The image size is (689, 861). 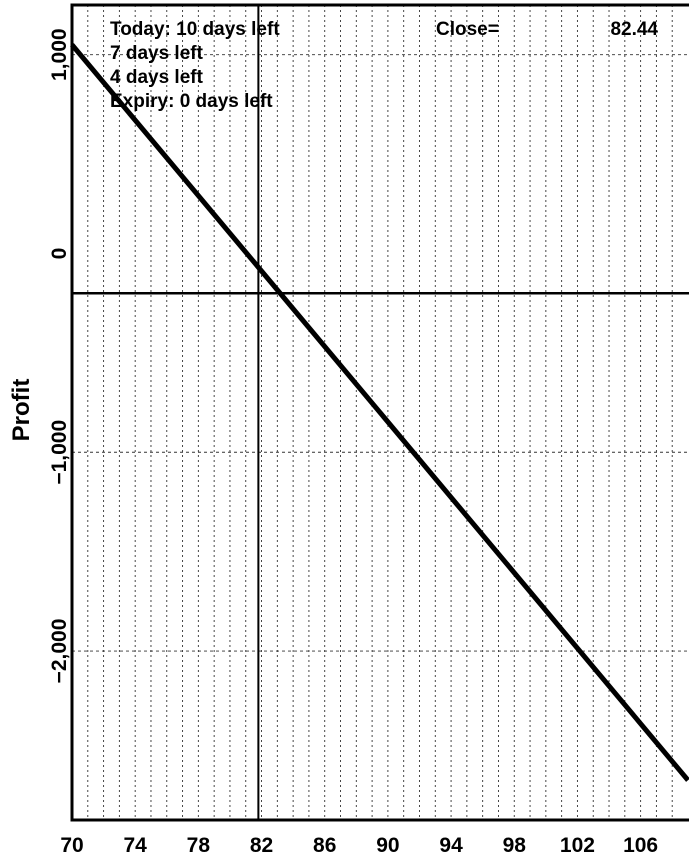 I want to click on y-tick-label: −2,000, so click(x=59, y=651).